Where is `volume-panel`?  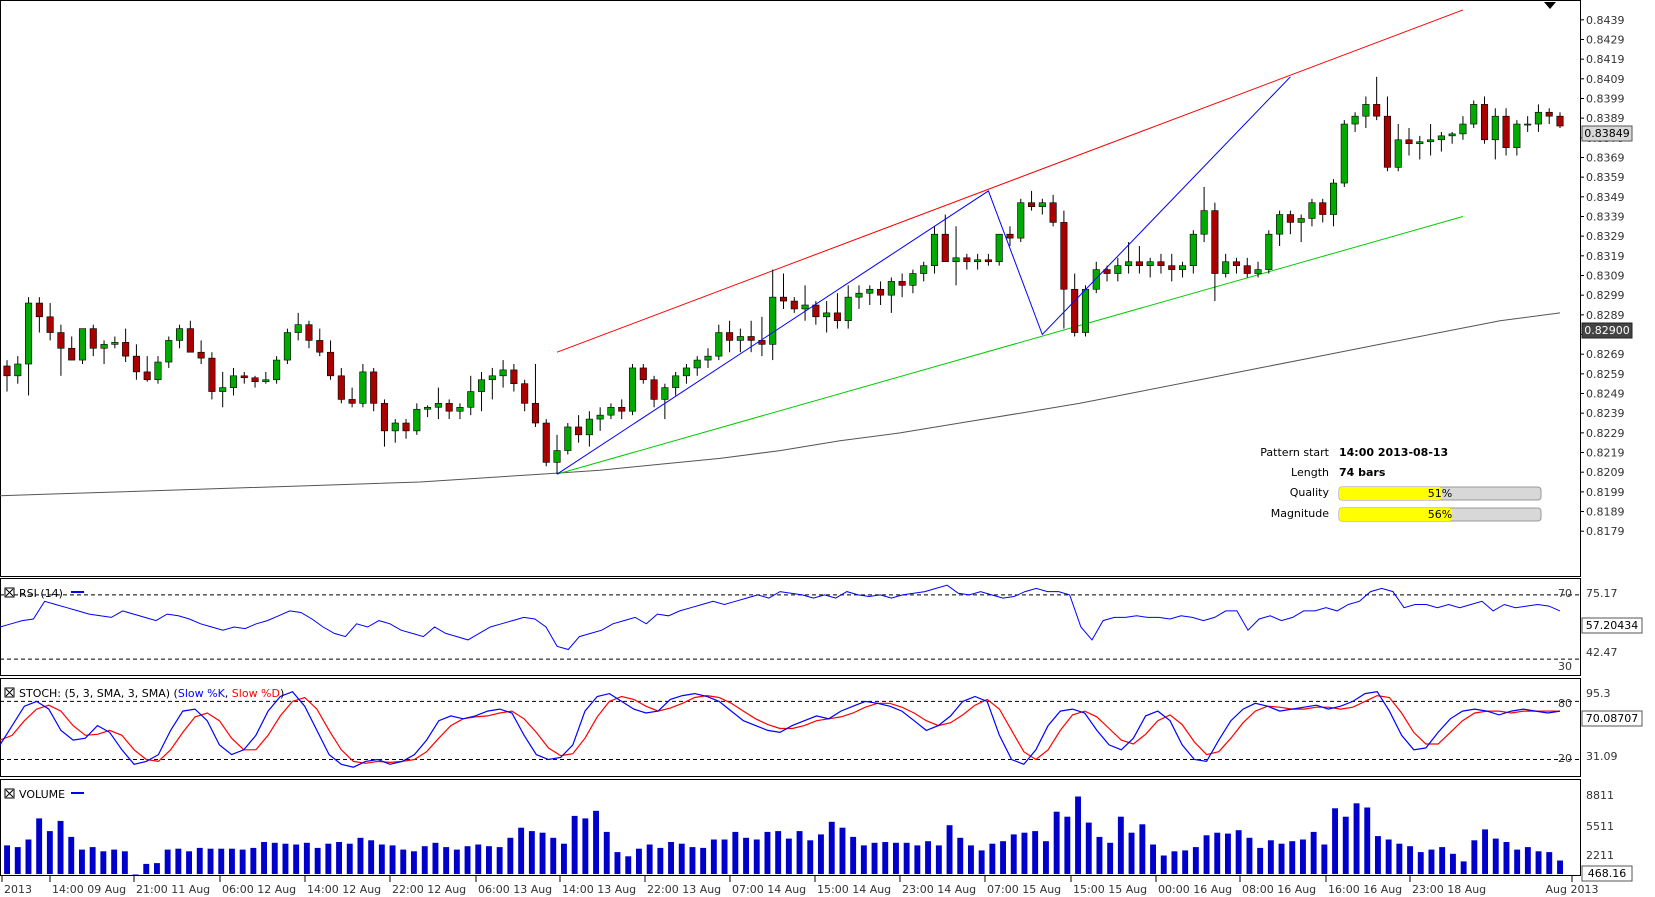
volume-panel is located at coordinates (790, 827).